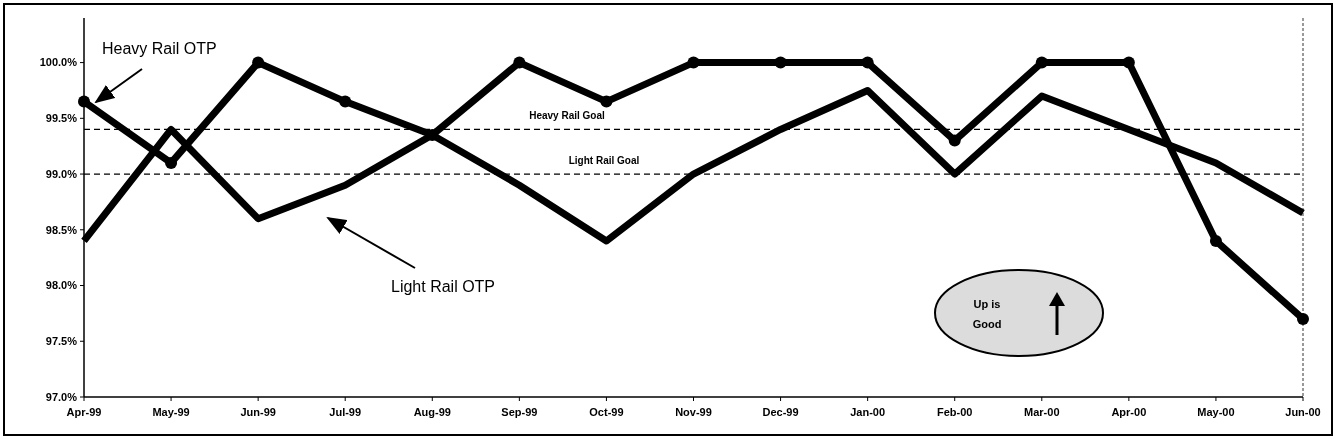  What do you see at coordinates (1303, 412) in the screenshot?
I see `x-tick-label: Jun-00` at bounding box center [1303, 412].